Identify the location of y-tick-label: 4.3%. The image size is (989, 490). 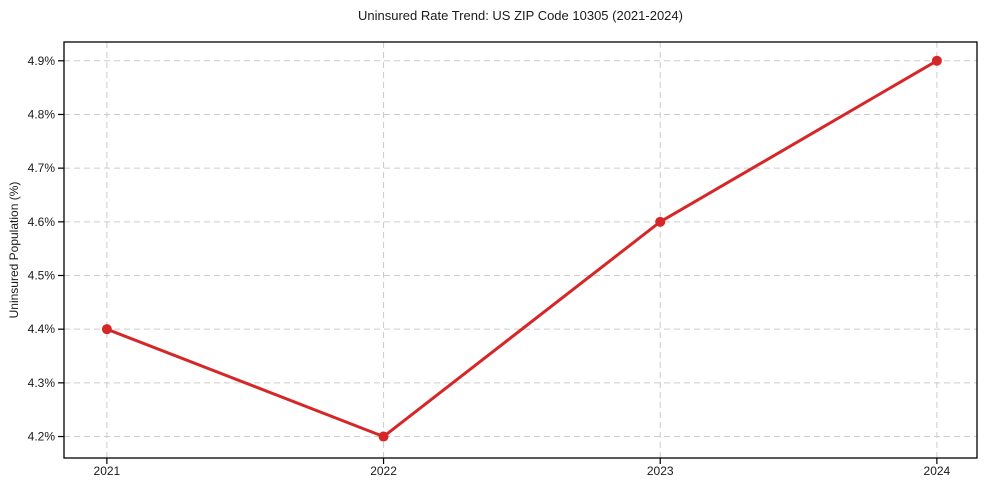
(42, 383).